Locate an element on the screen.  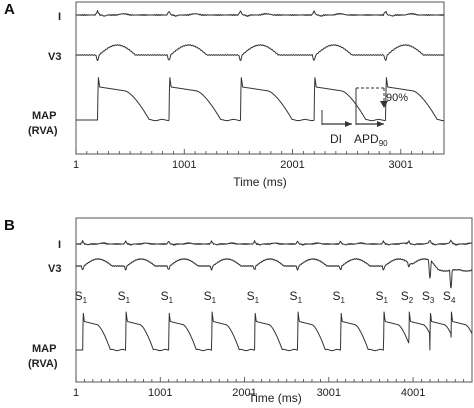
apd90-subscript: 90 is located at coordinates (383, 143).